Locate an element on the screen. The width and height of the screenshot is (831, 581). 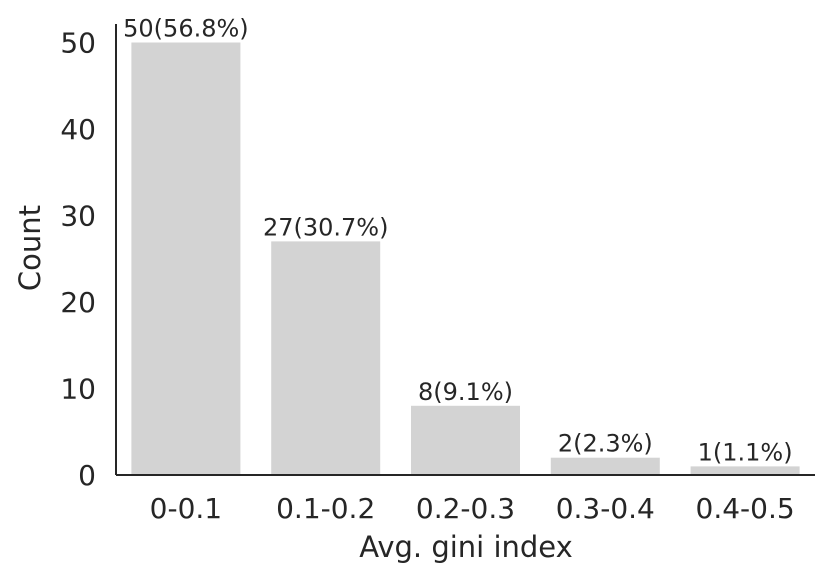
y-tick-label: 30 is located at coordinates (78, 216).